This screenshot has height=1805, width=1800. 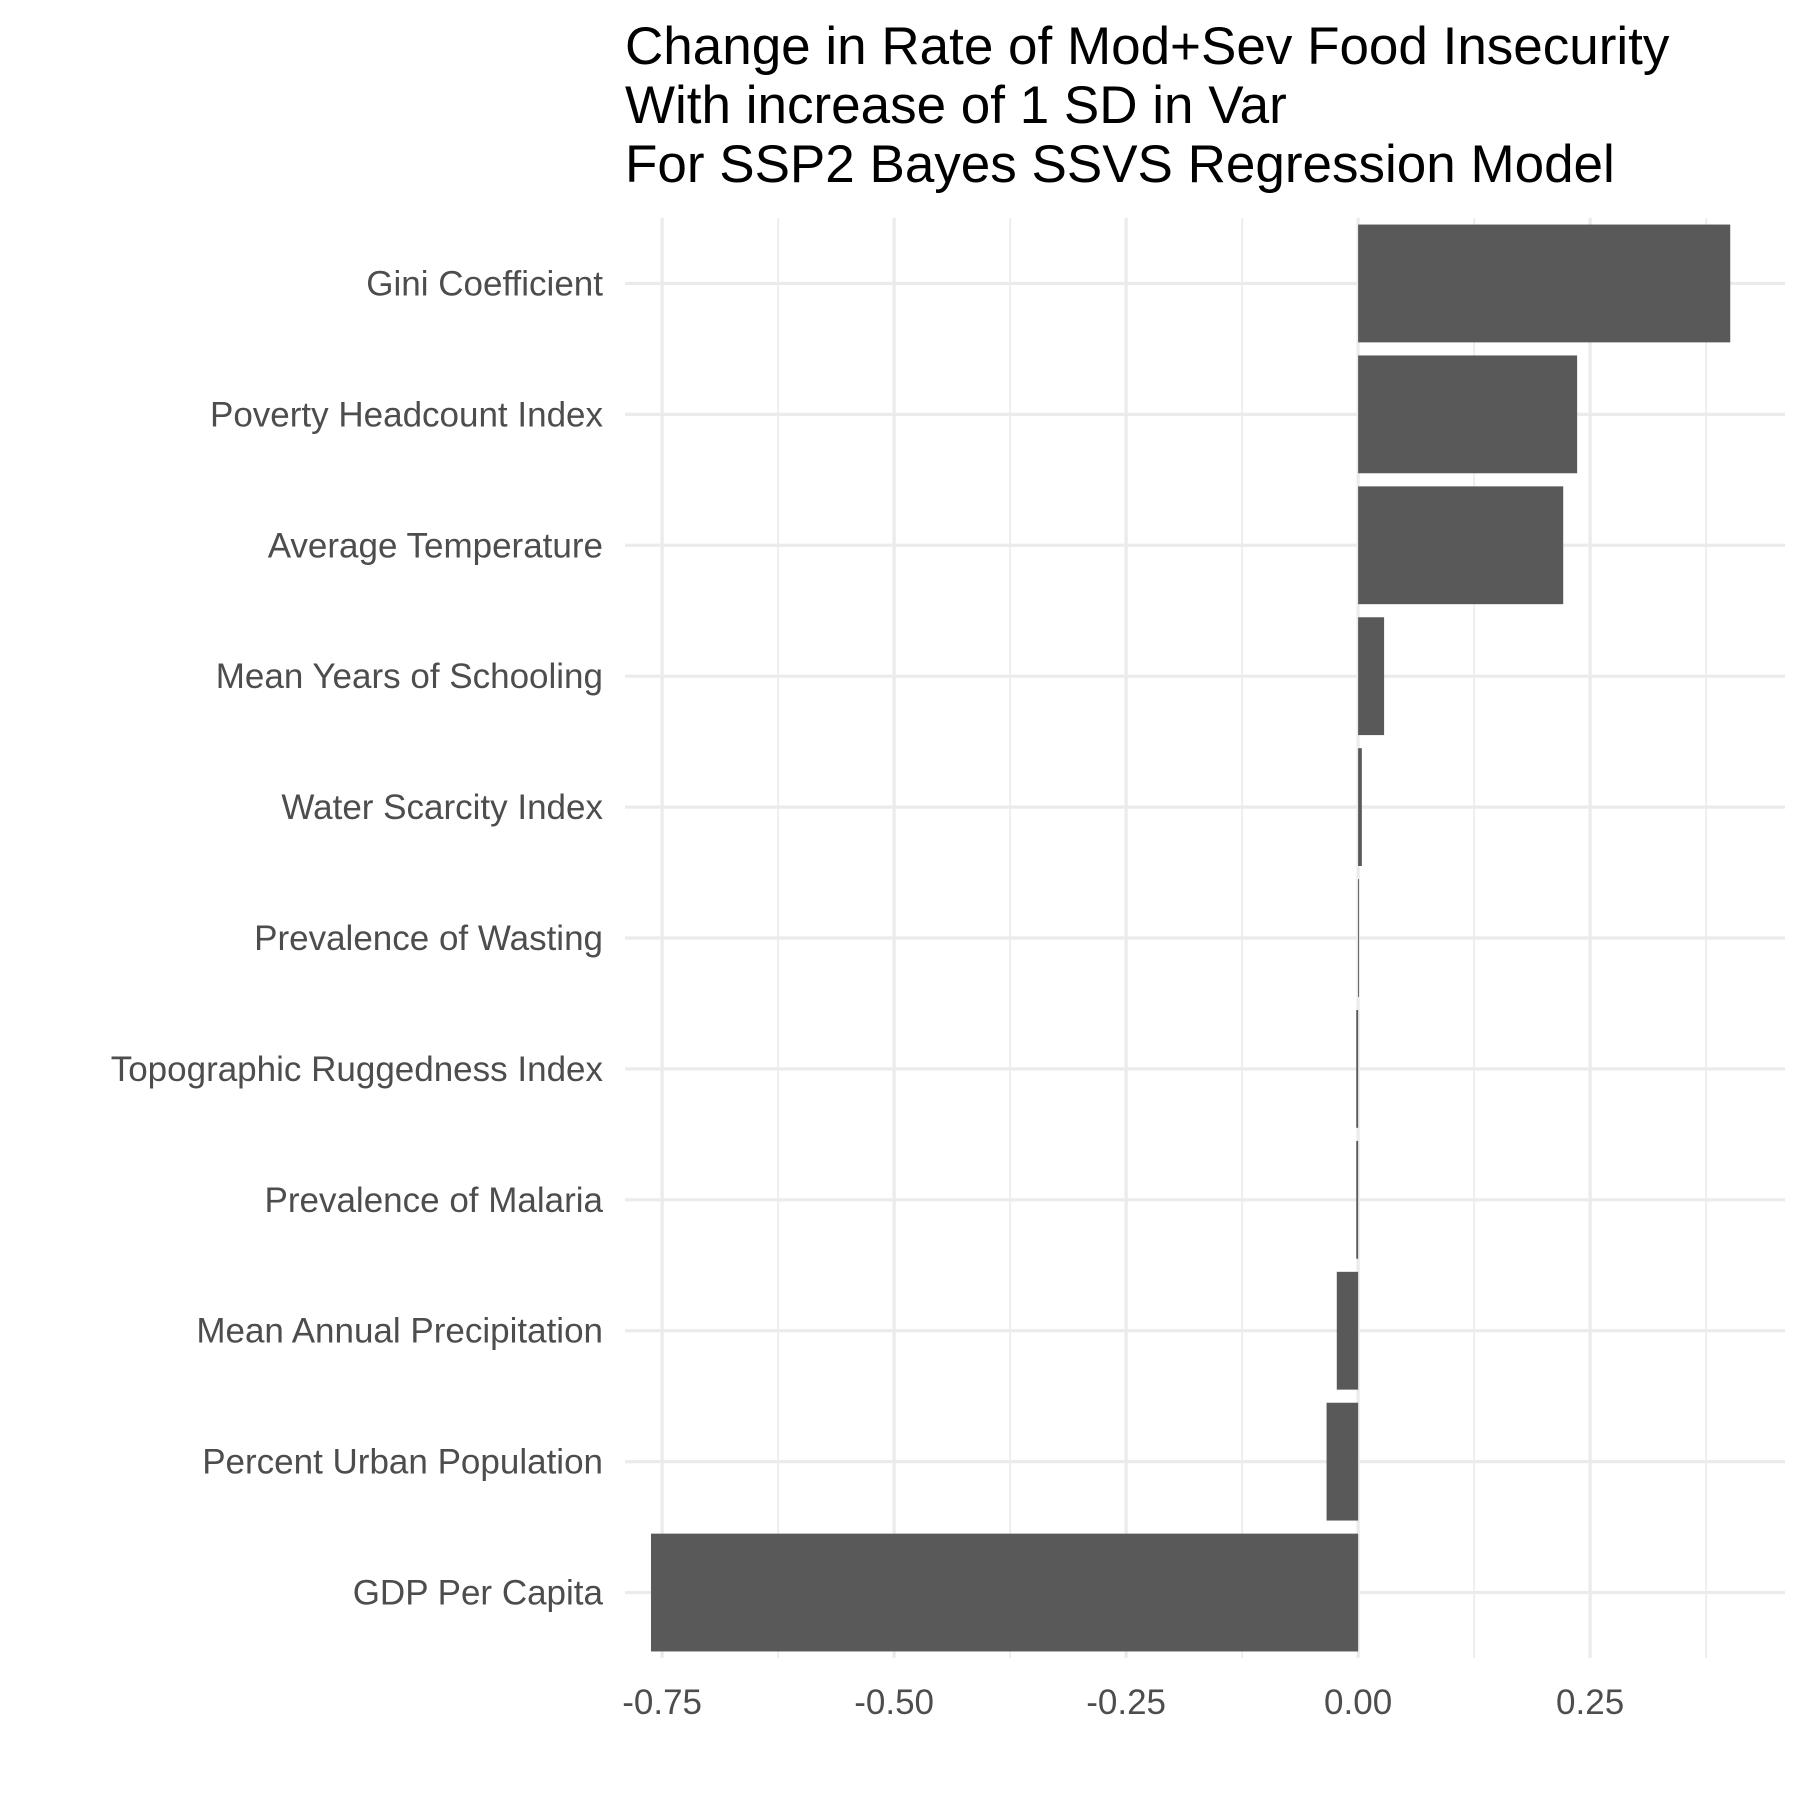 I want to click on x-tick-labels: -0.75 -0.50 -0.25 0.00 0.25, so click(x=1123, y=1702).